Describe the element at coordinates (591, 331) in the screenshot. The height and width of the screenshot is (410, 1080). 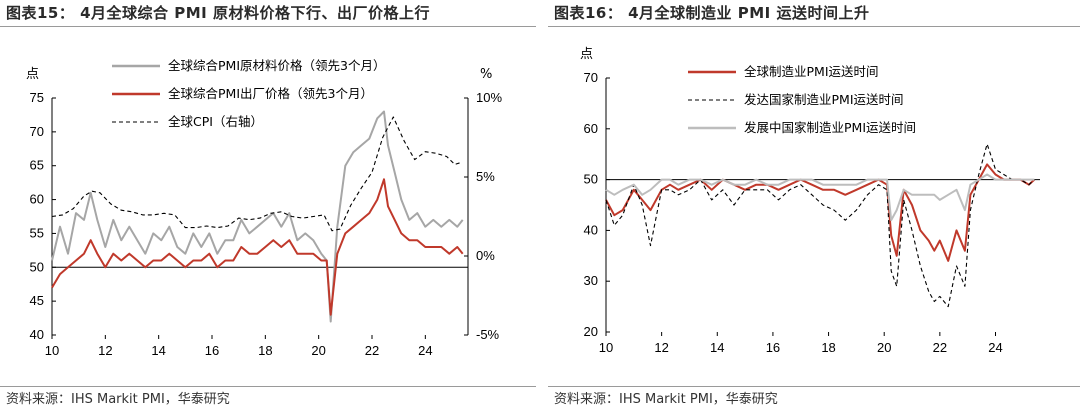
I see `right-left-tick-label: 20` at that location.